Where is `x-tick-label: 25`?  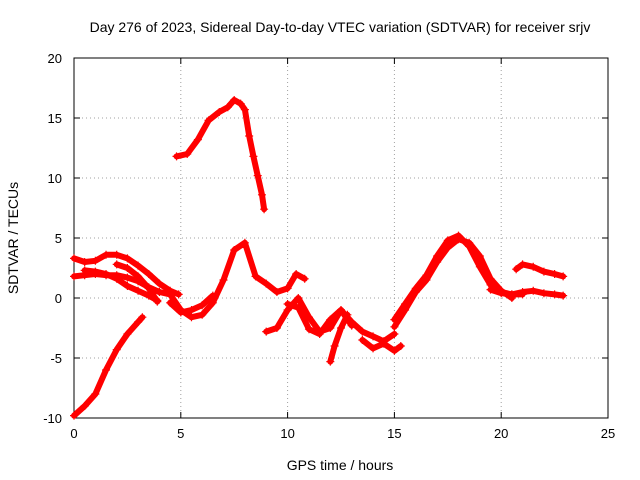 x-tick-label: 25 is located at coordinates (608, 433).